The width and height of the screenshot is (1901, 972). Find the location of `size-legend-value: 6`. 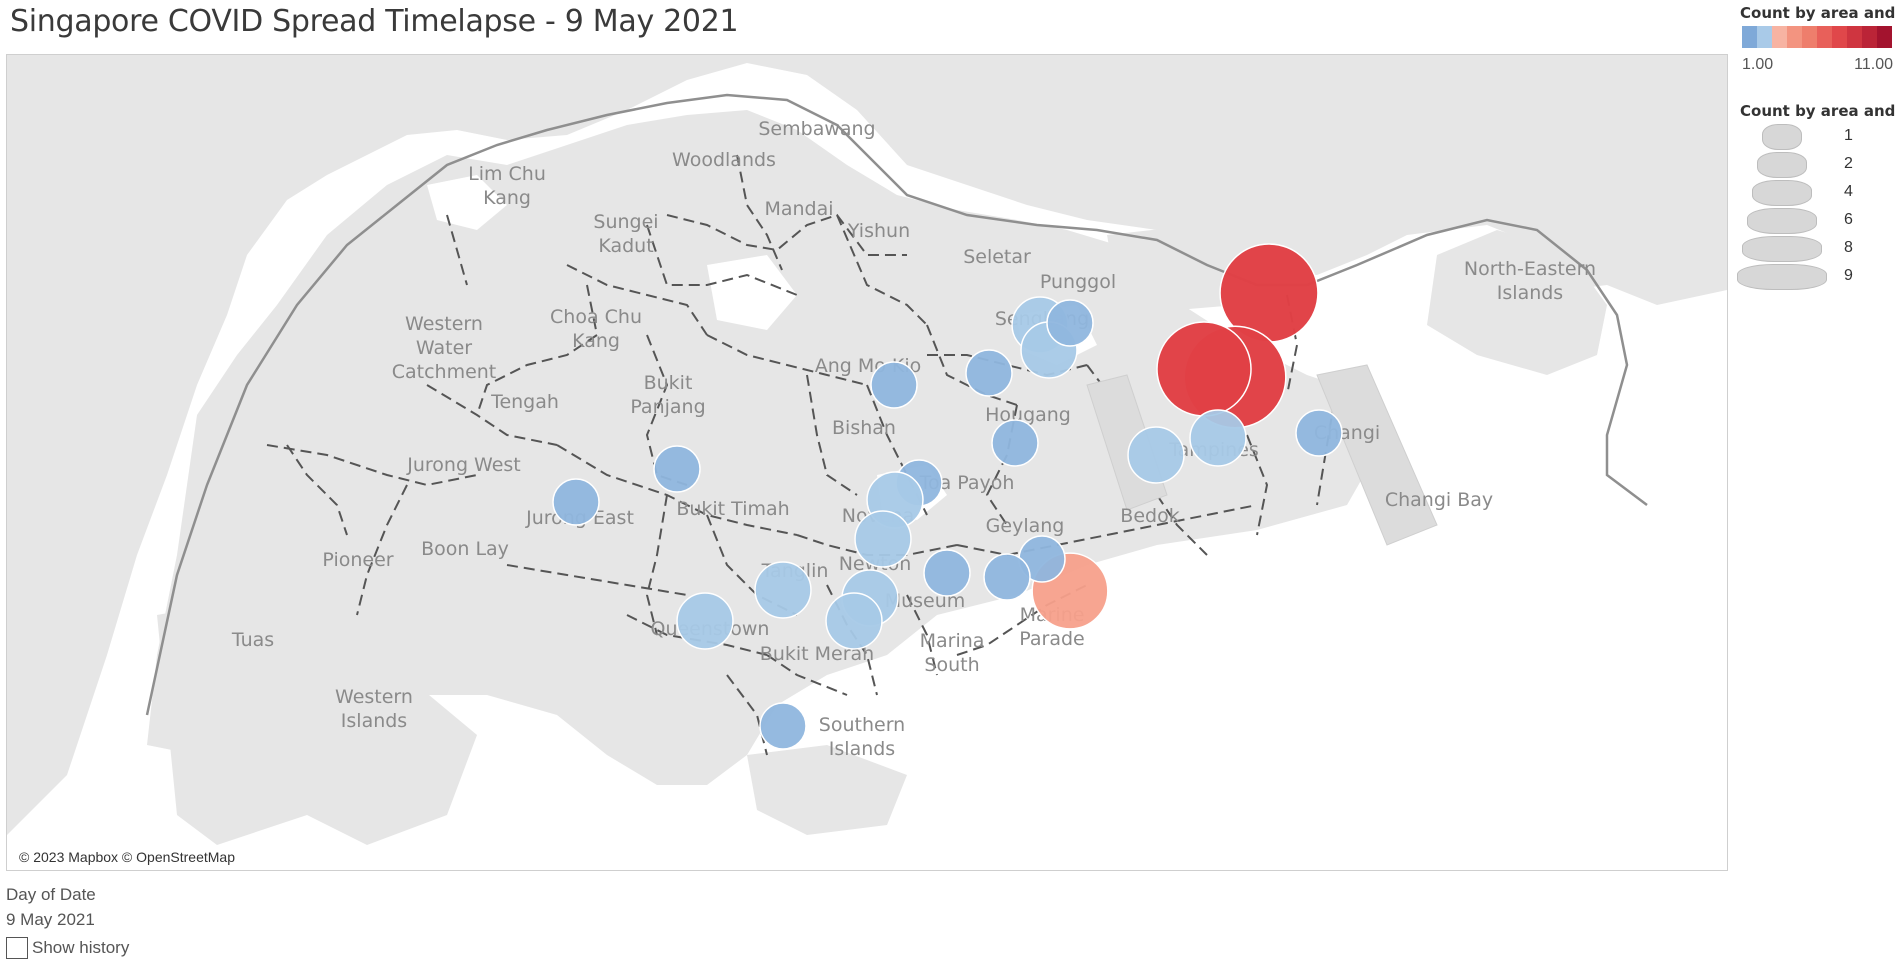

size-legend-value: 6 is located at coordinates (1848, 219).